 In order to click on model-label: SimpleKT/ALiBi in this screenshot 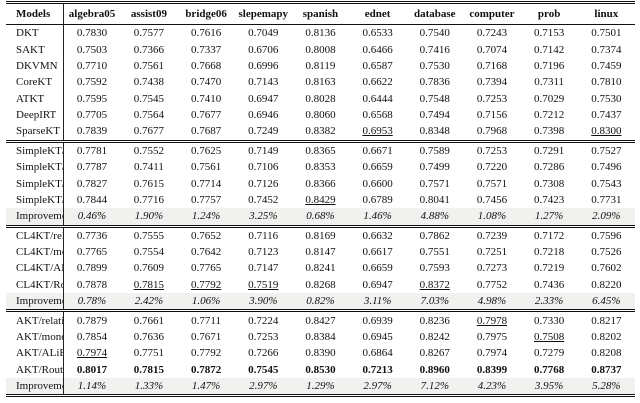, I will do `click(35, 183)`.